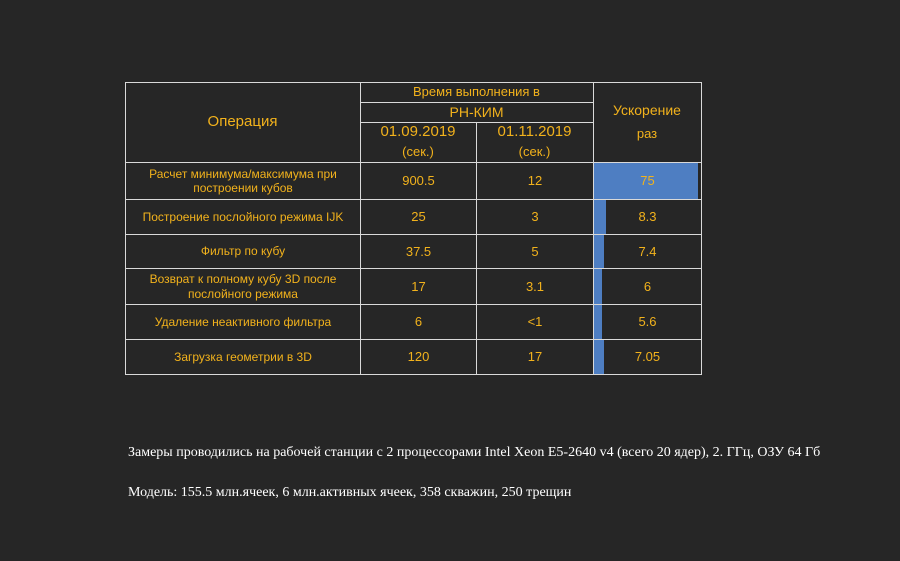 The image size is (900, 561). What do you see at coordinates (701, 228) in the screenshot?
I see `table-border-right` at bounding box center [701, 228].